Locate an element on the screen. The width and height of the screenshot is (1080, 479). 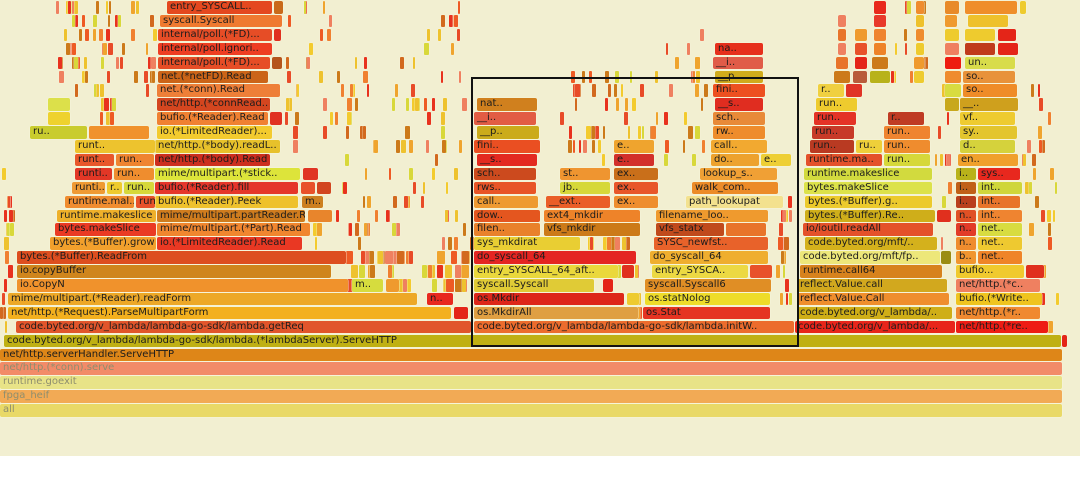
flame-bar-io-copybuffer: io.copyBuffer is located at coordinates (174, 271).